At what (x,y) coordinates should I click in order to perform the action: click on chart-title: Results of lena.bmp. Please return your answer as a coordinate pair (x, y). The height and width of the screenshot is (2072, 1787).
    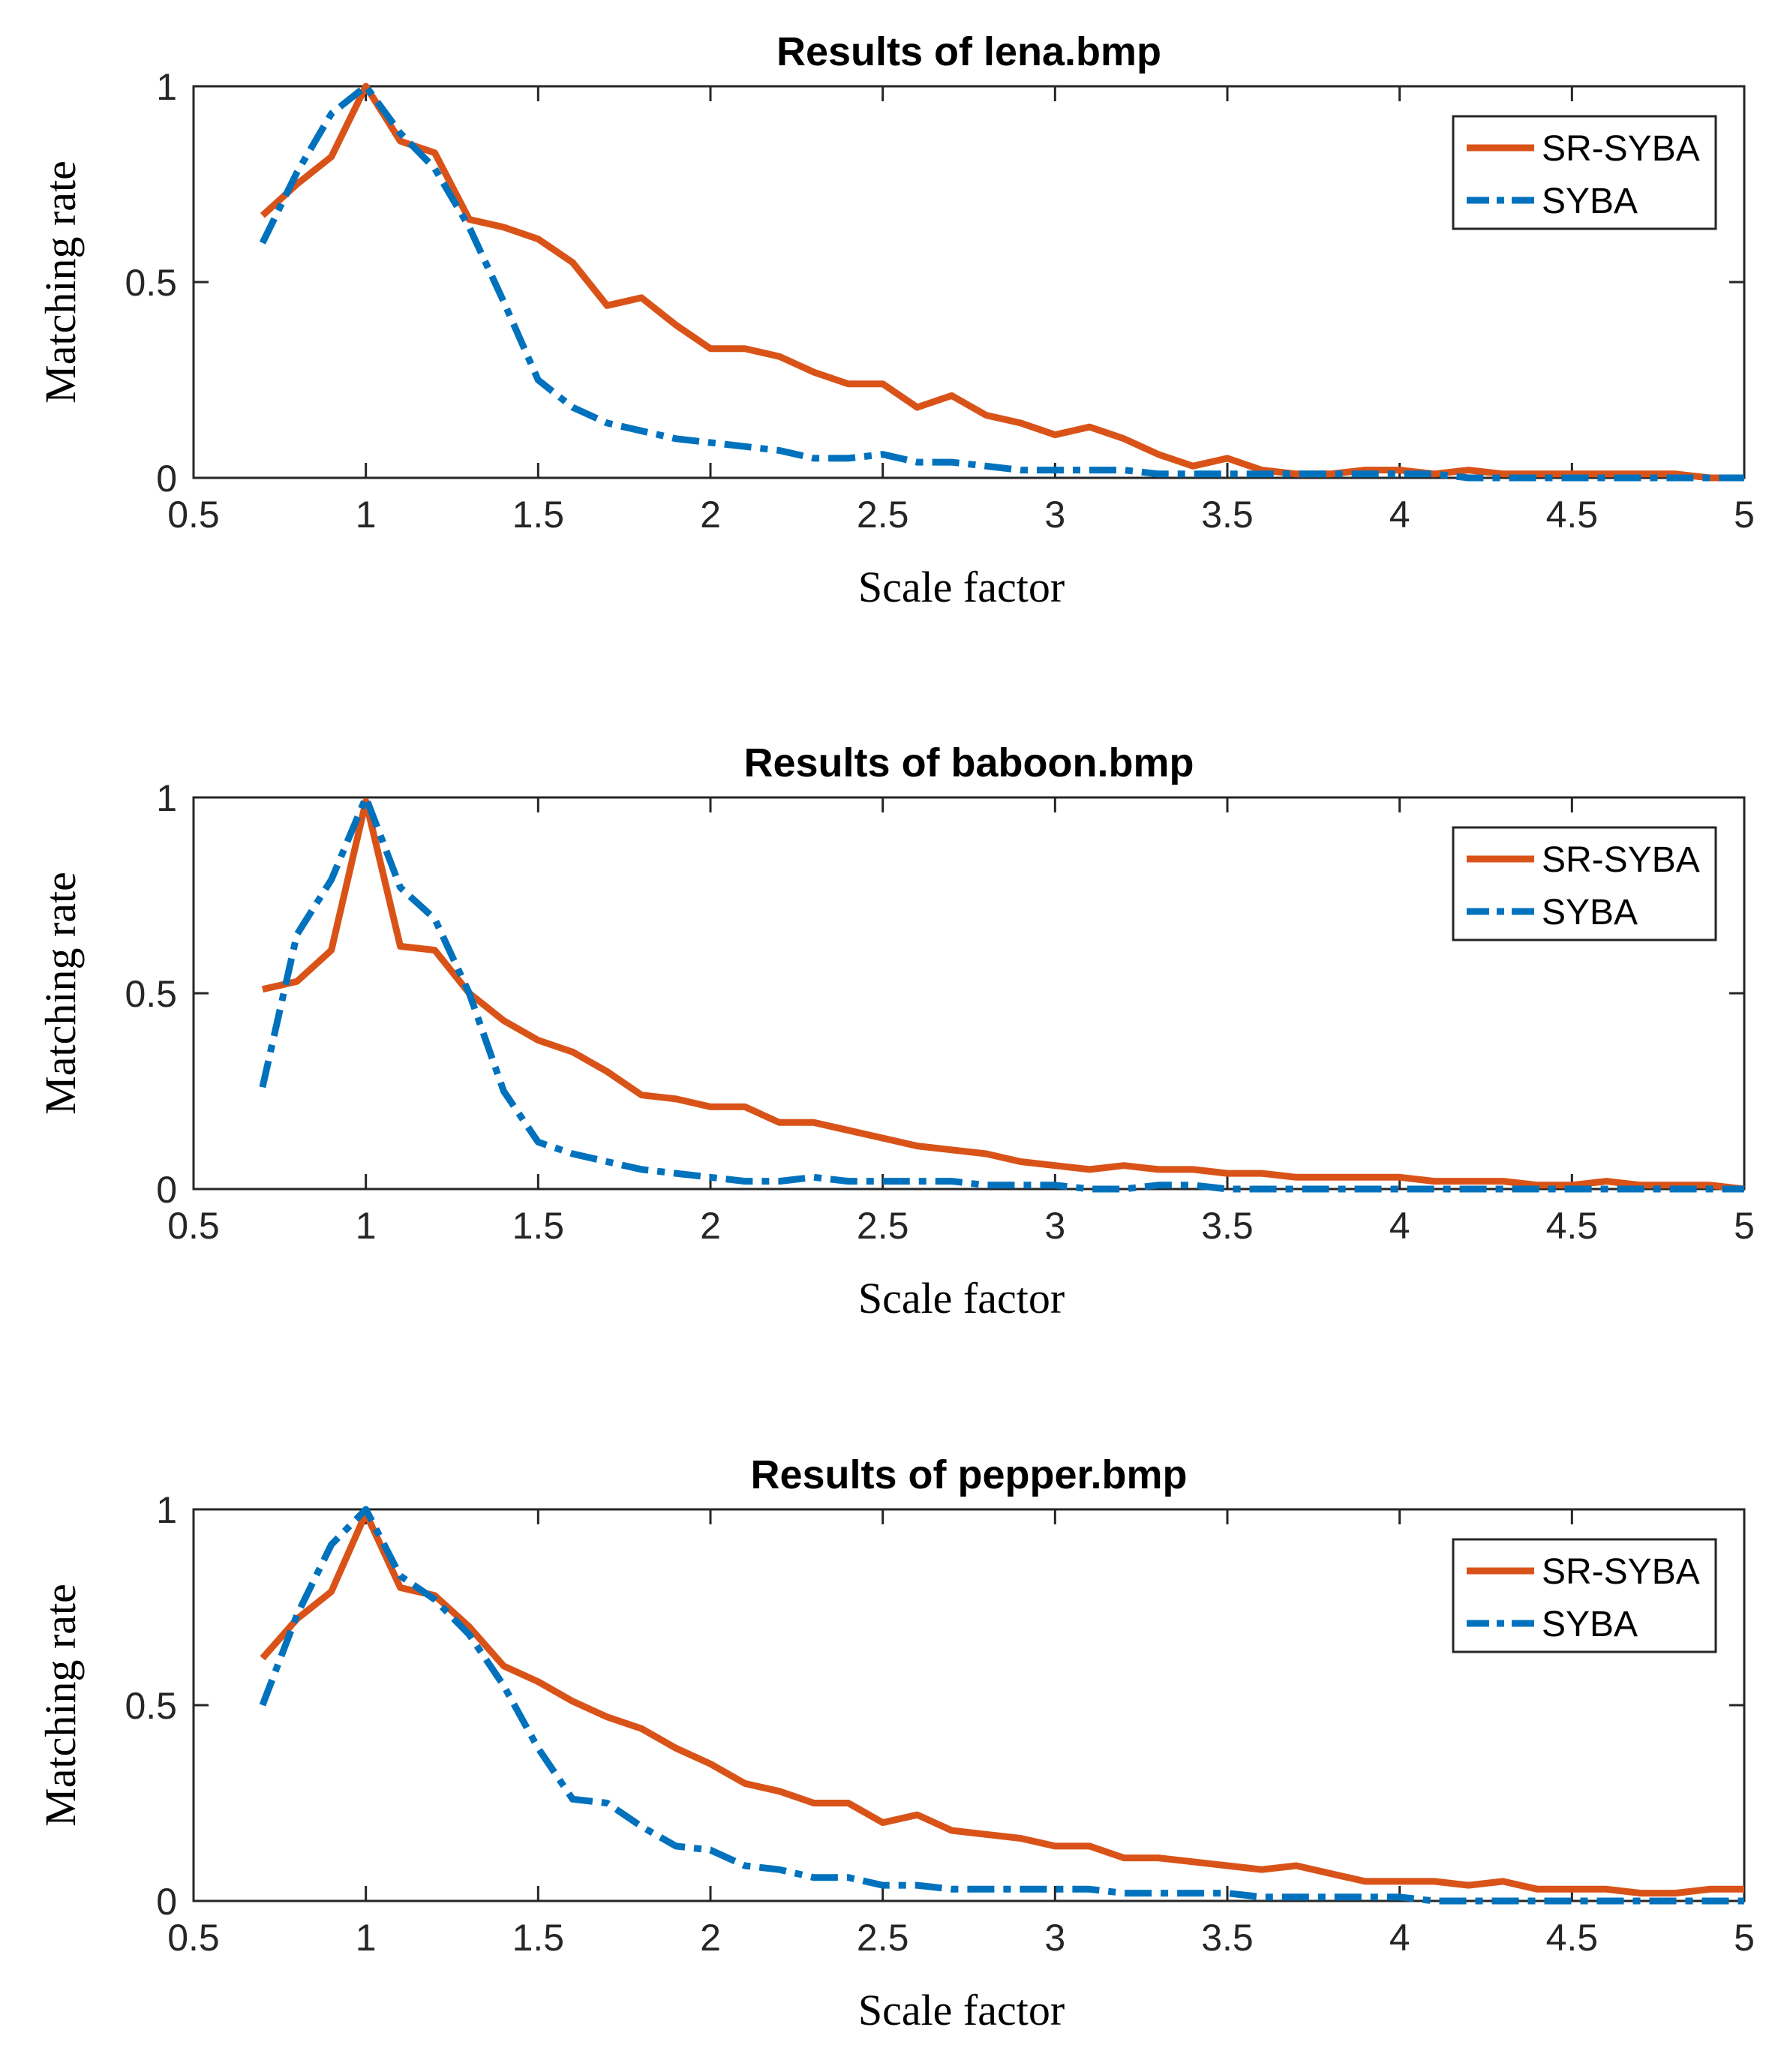
    Looking at the image, I should click on (969, 52).